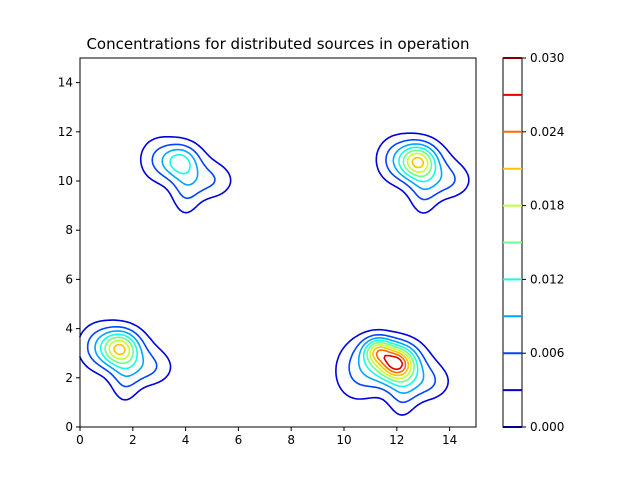 The image size is (640, 484). Describe the element at coordinates (547, 58) in the screenshot. I see `colorbar-tick-label: 0.030` at that location.